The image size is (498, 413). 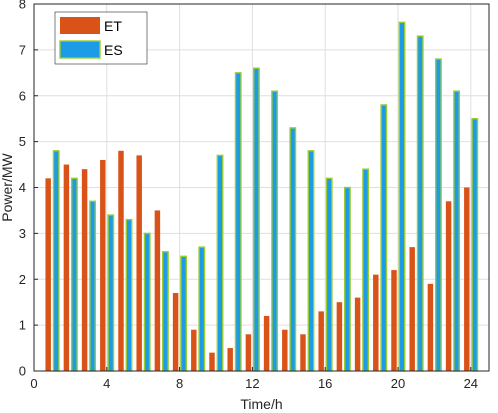 What do you see at coordinates (22, 371) in the screenshot?
I see `y-tick-label: 0` at bounding box center [22, 371].